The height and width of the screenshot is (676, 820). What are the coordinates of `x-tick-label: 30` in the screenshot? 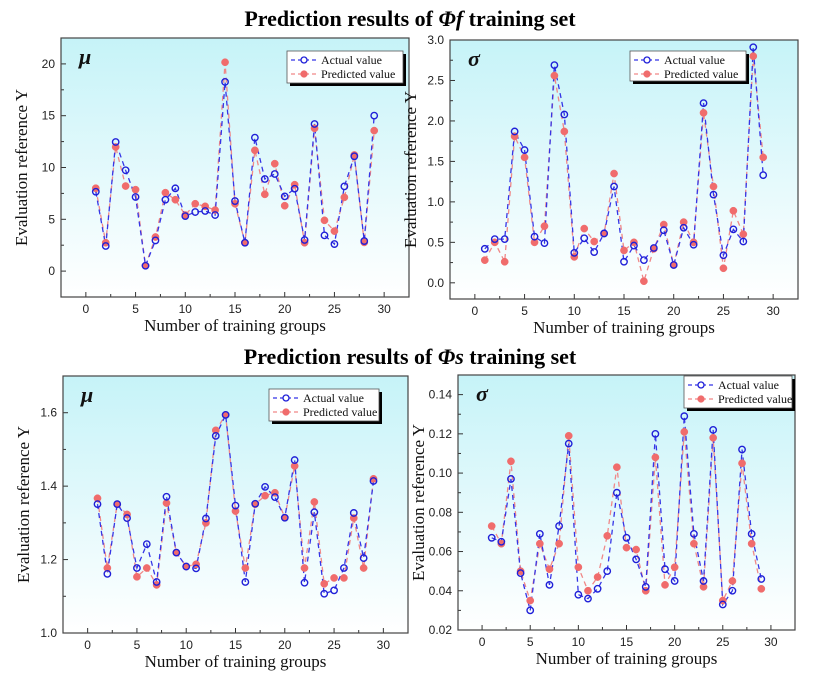 It's located at (771, 642).